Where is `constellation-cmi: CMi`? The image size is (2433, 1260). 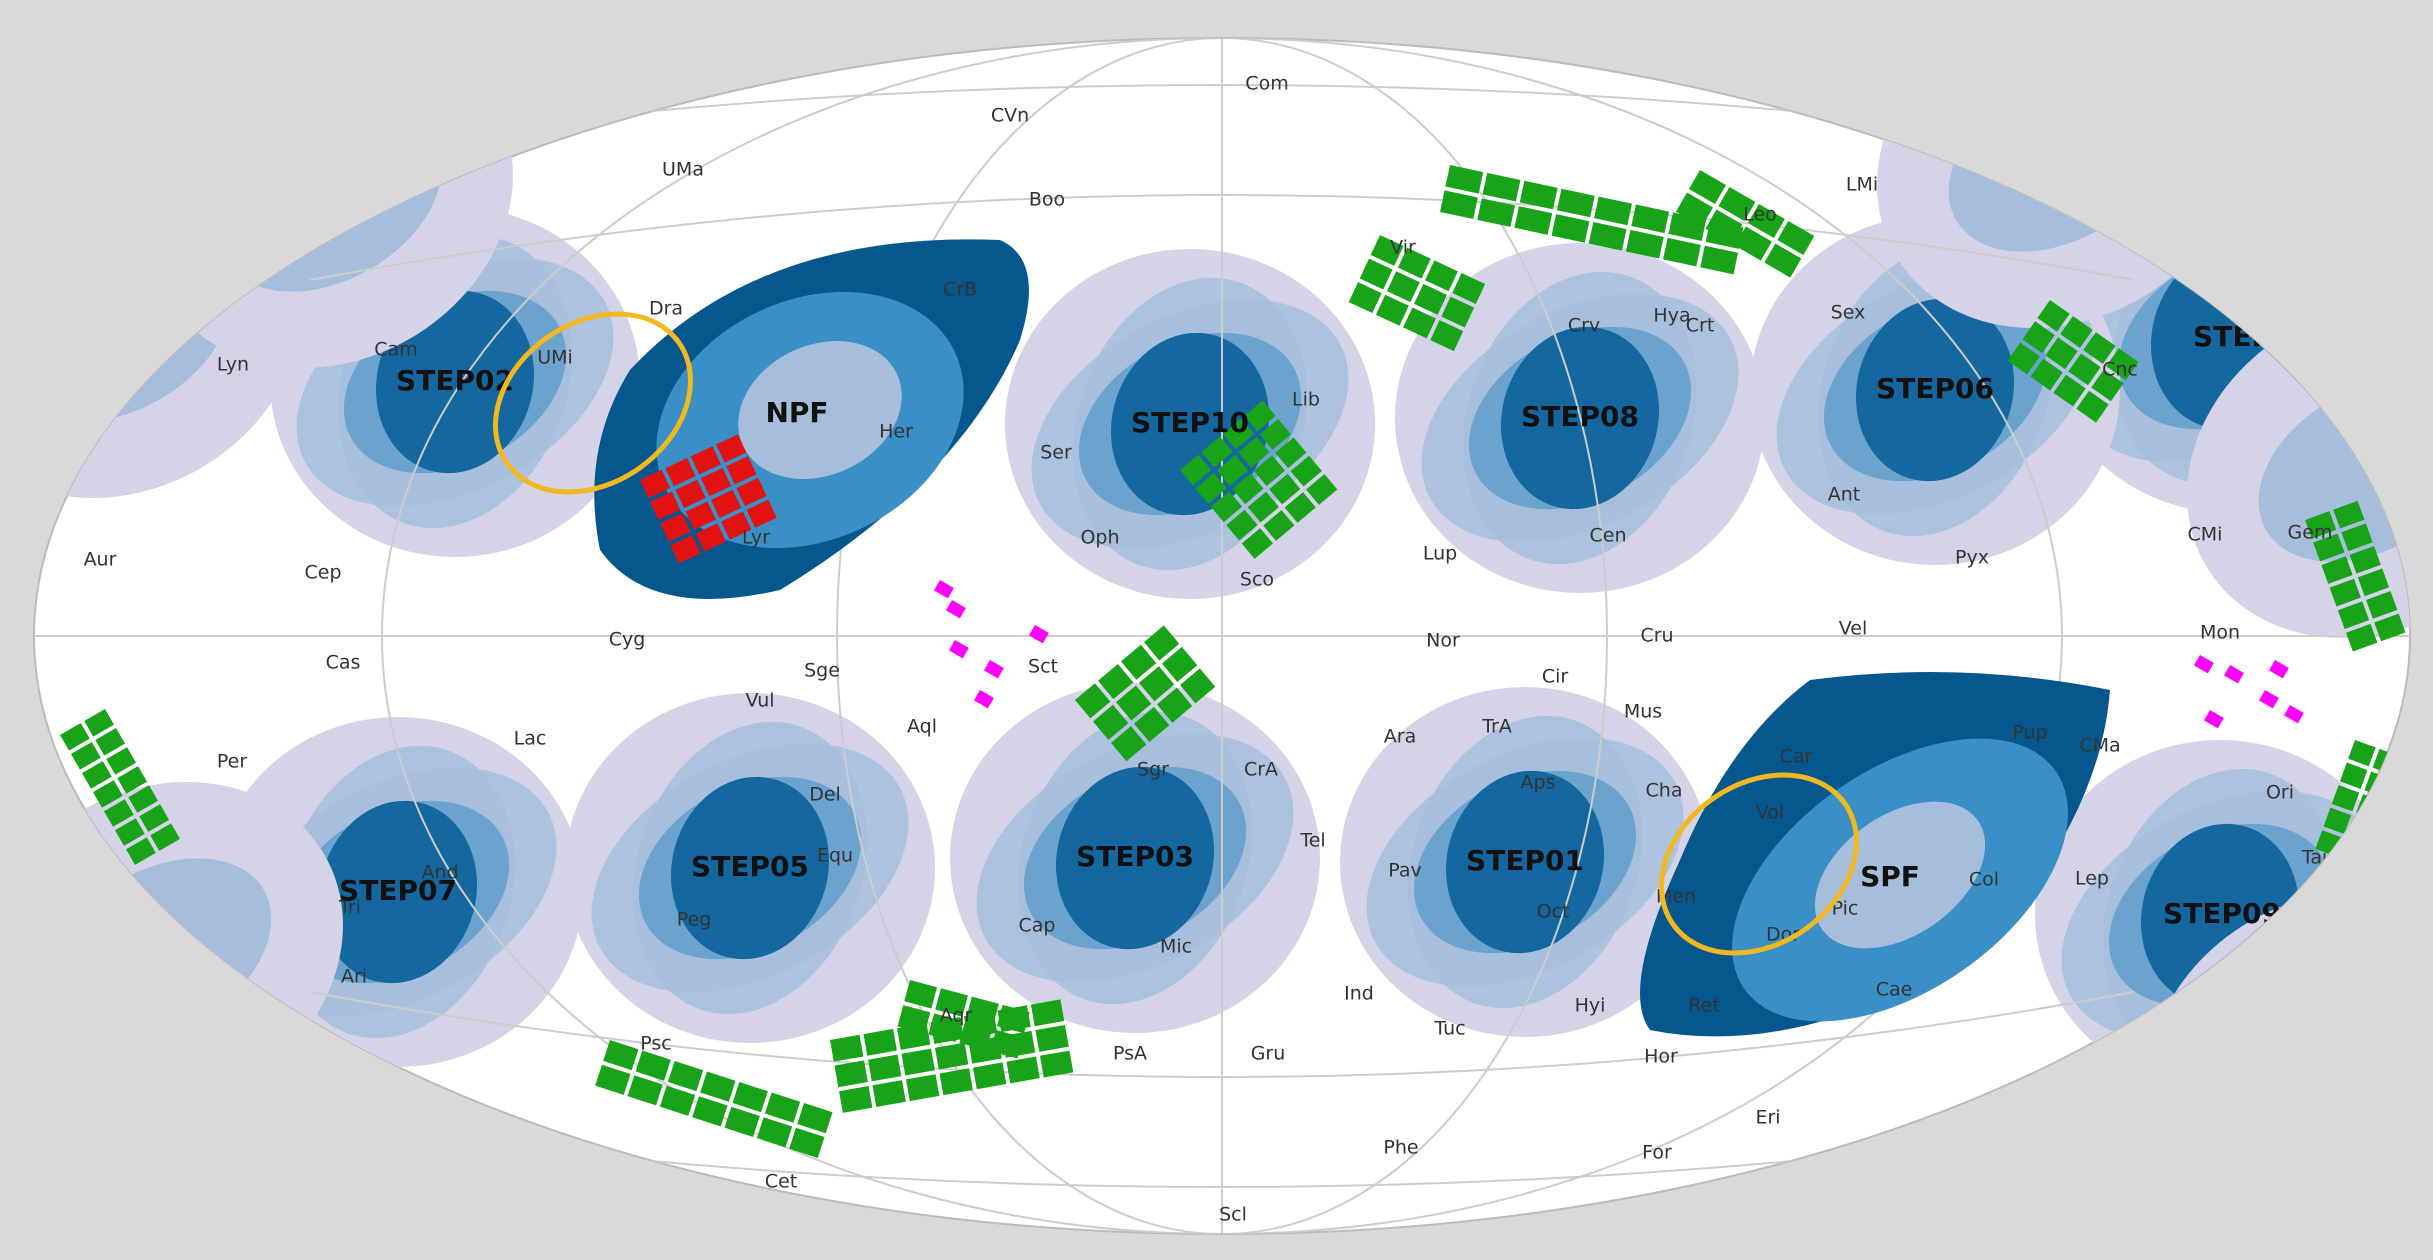
constellation-cmi: CMi is located at coordinates (2205, 535).